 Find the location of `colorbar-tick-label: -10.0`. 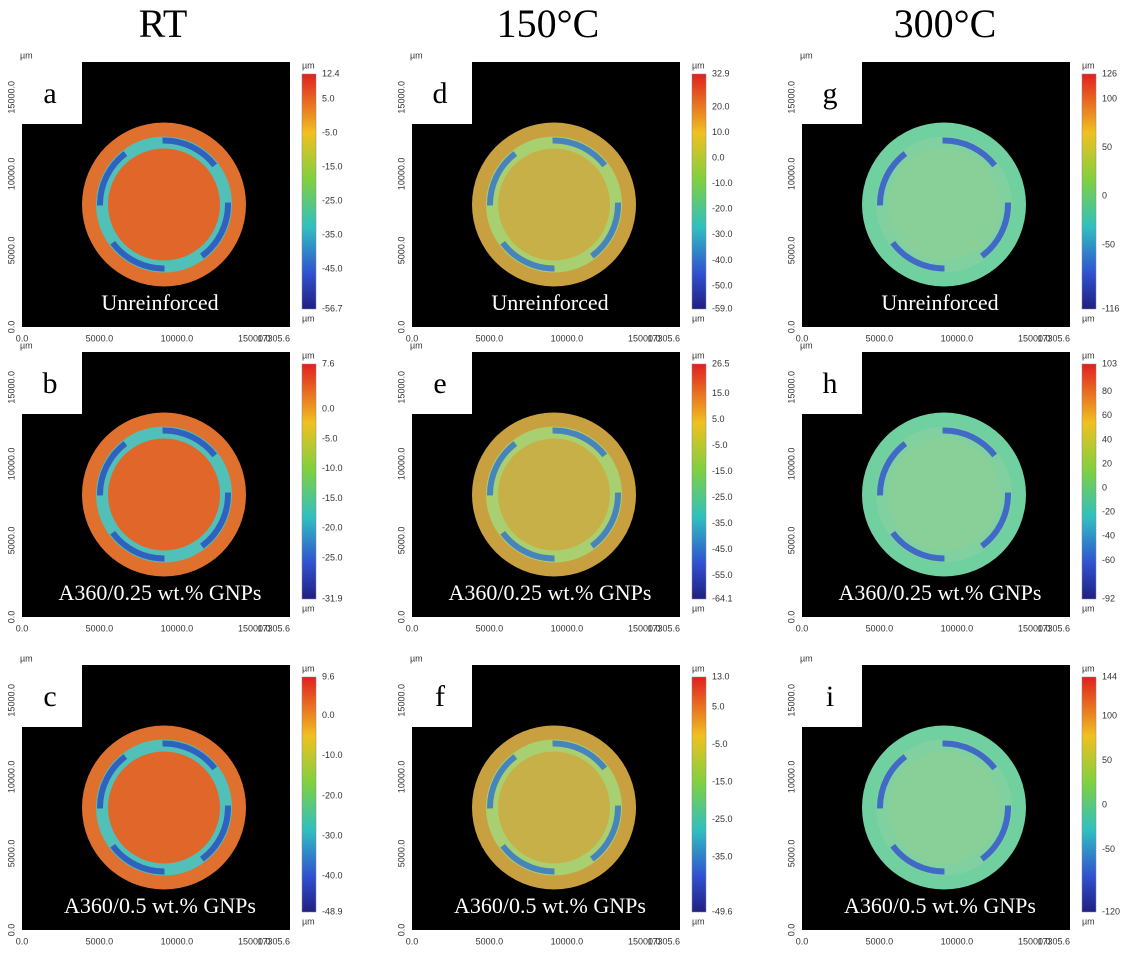

colorbar-tick-label: -10.0 is located at coordinates (722, 183).